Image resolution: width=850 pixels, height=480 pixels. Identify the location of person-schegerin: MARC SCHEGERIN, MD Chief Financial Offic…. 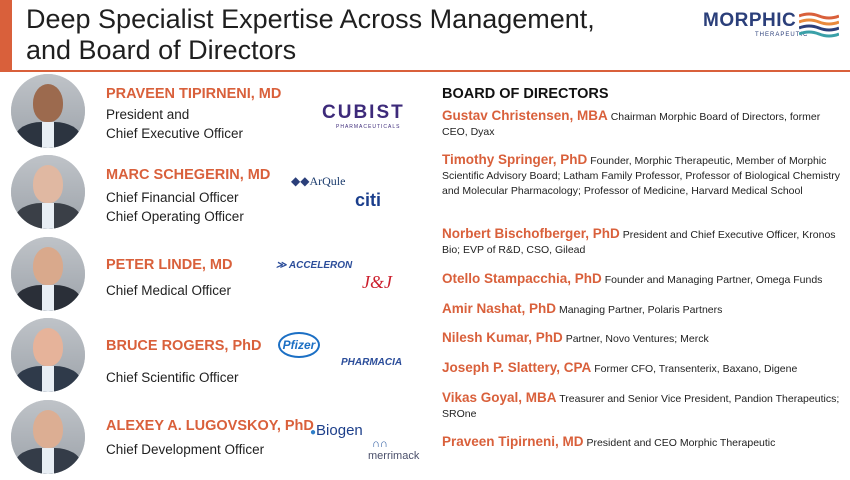
(215, 195).